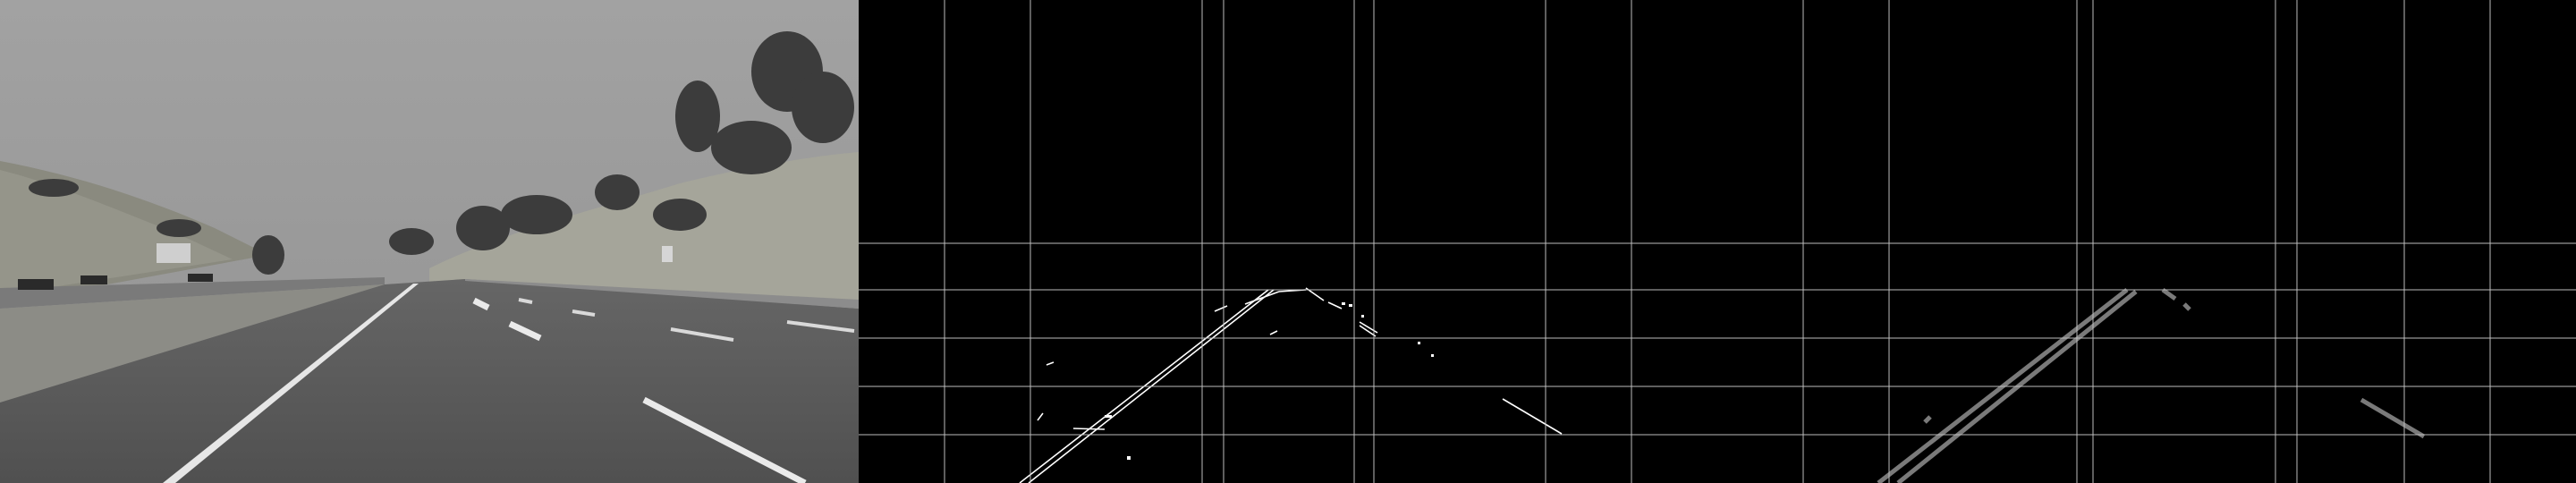 The width and height of the screenshot is (2576, 483). Describe the element at coordinates (115, 282) in the screenshot. I see `distant-cars` at that location.